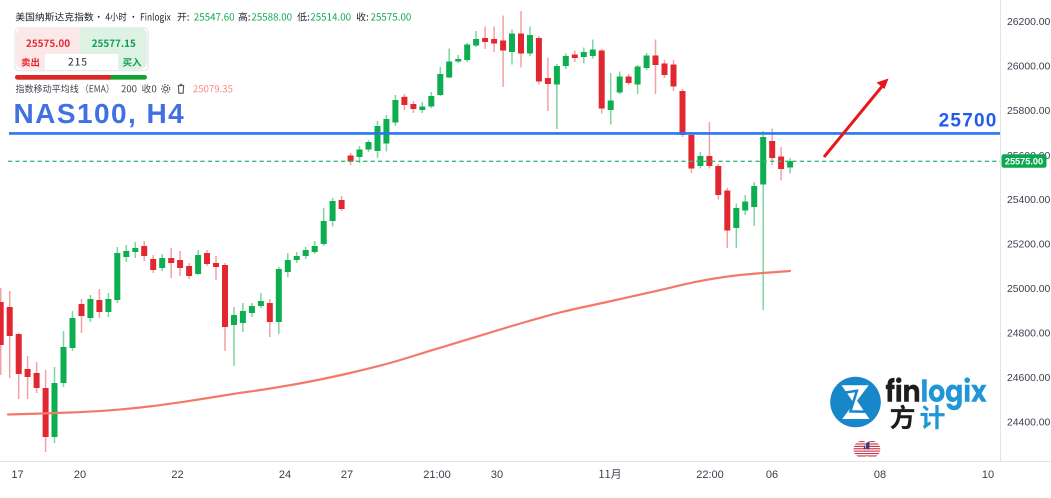 The height and width of the screenshot is (498, 1051). I want to click on svg-text: 22, so click(177, 475).